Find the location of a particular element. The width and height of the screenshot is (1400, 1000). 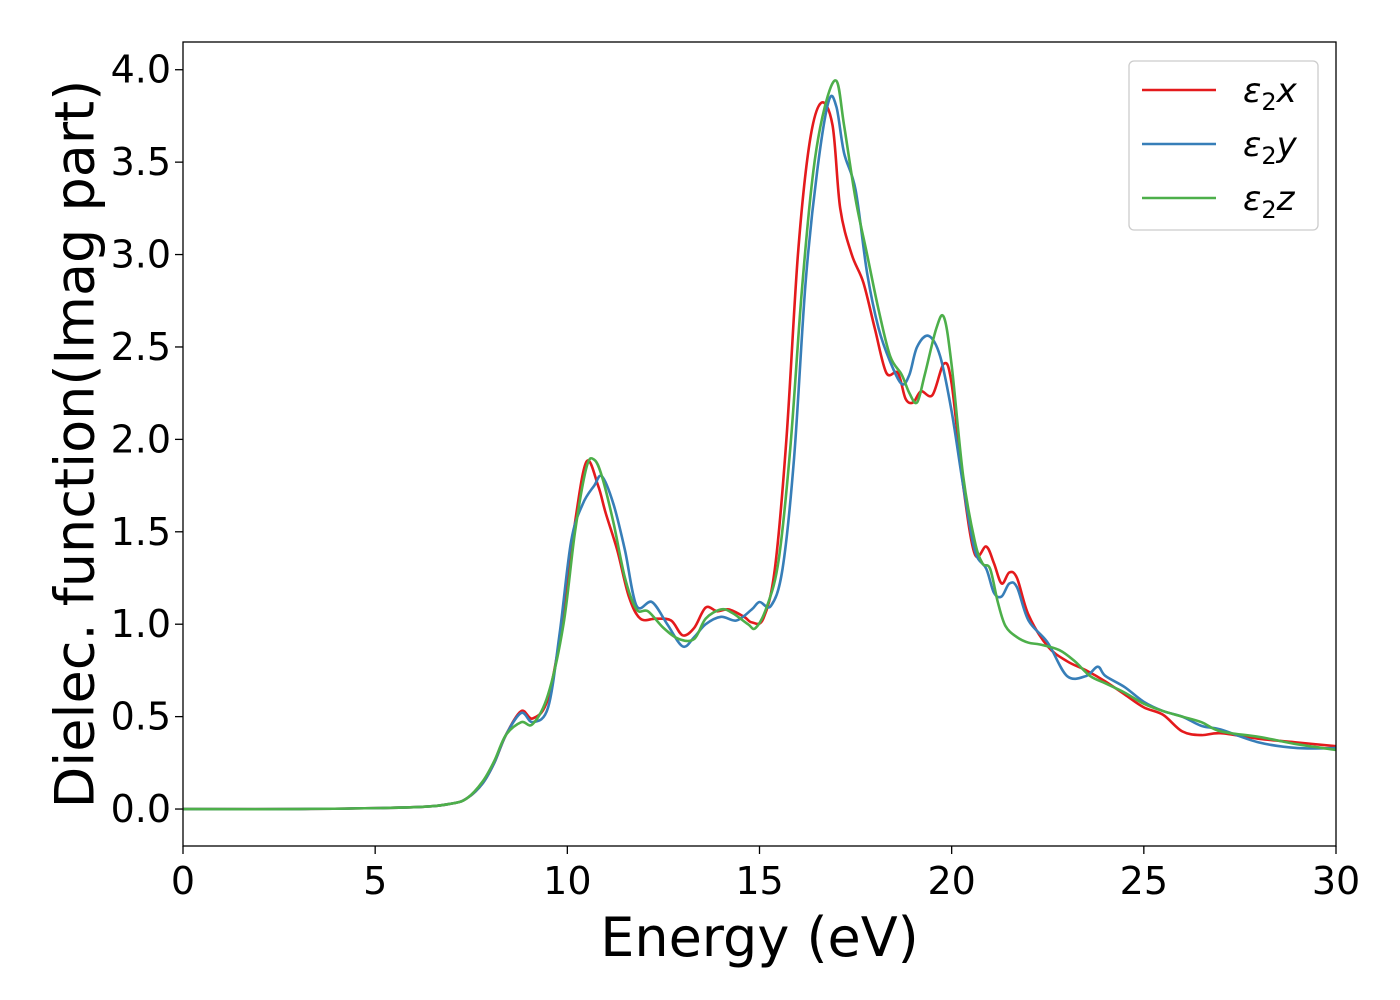

y-tick-label: 1.0 is located at coordinates (141, 624).